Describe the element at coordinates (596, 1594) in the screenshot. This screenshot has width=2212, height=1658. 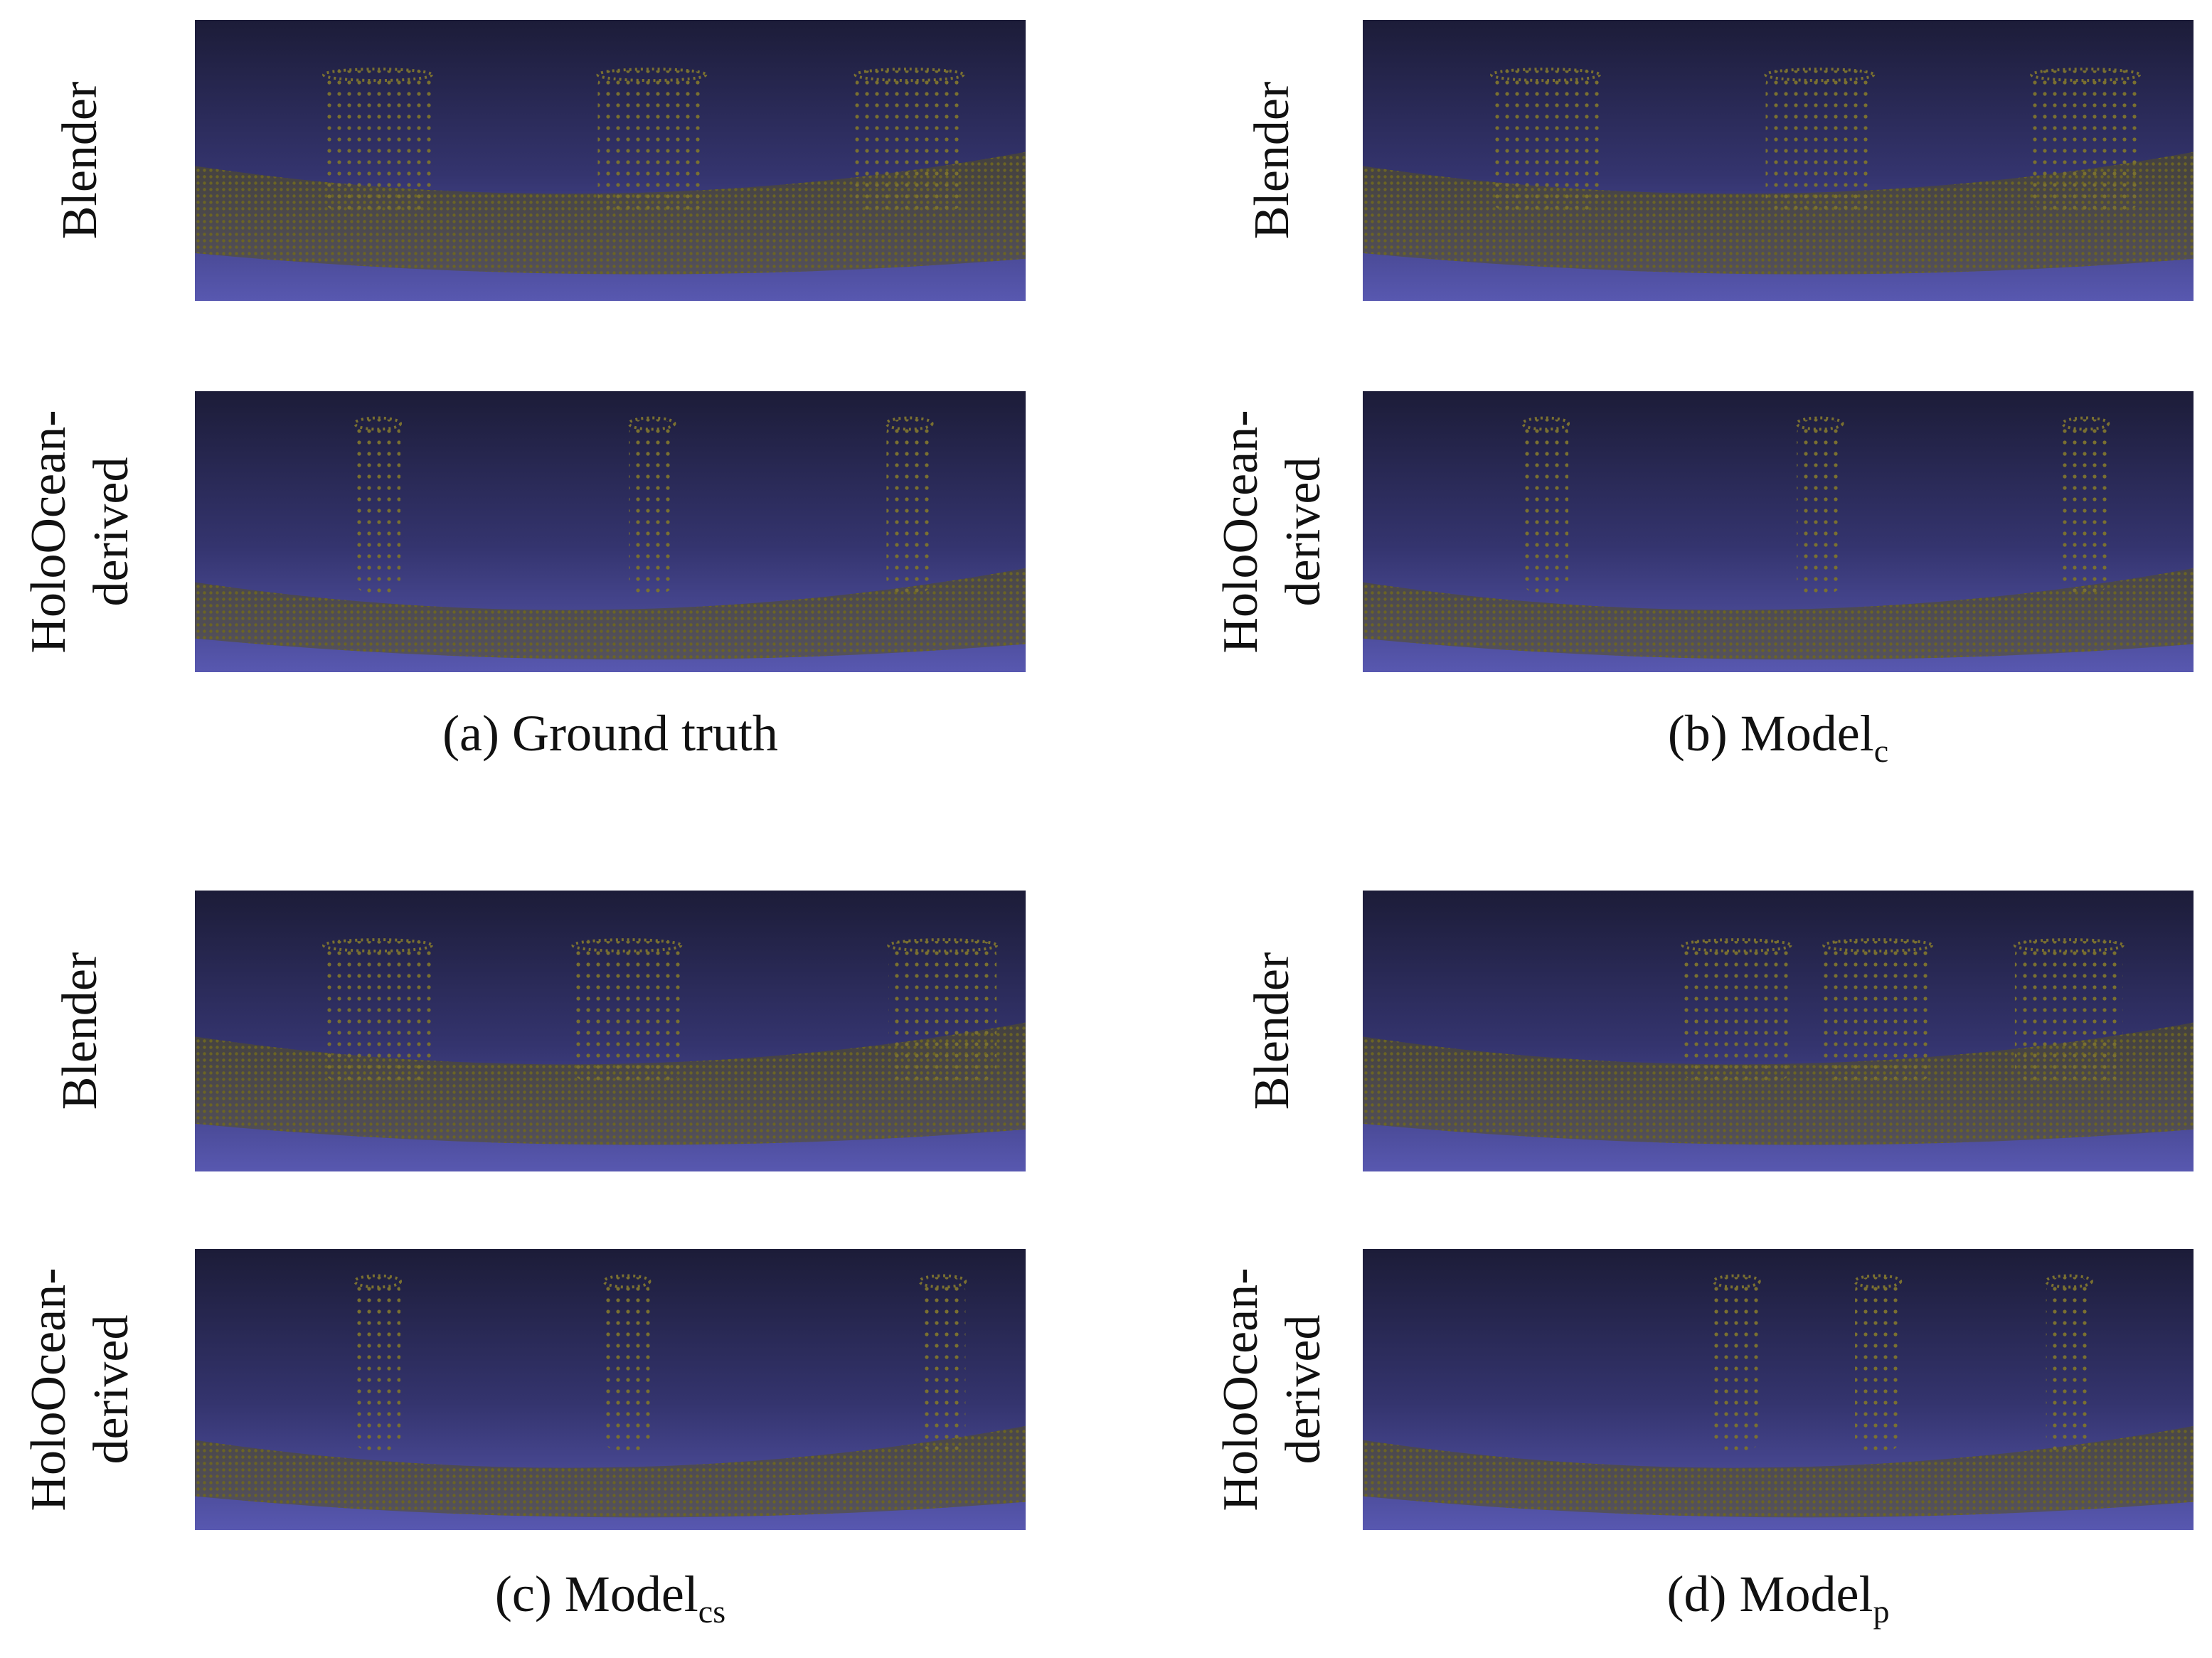
I see `caption-text: (c) Model` at that location.